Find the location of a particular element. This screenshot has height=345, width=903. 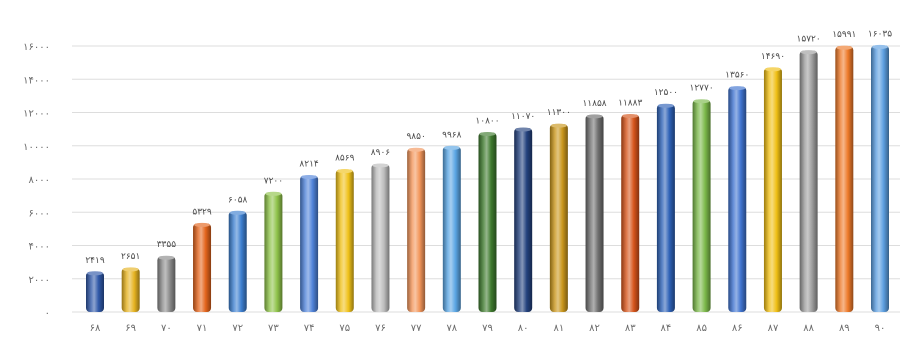

y-tick-label: ۱۰۰۰۰ is located at coordinates (36, 147).